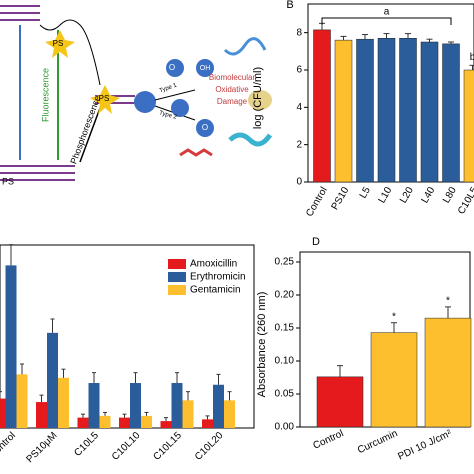 The height and width of the screenshot is (474, 474). What do you see at coordinates (299, 182) in the screenshot?
I see `y-tick-label: 0` at bounding box center [299, 182].